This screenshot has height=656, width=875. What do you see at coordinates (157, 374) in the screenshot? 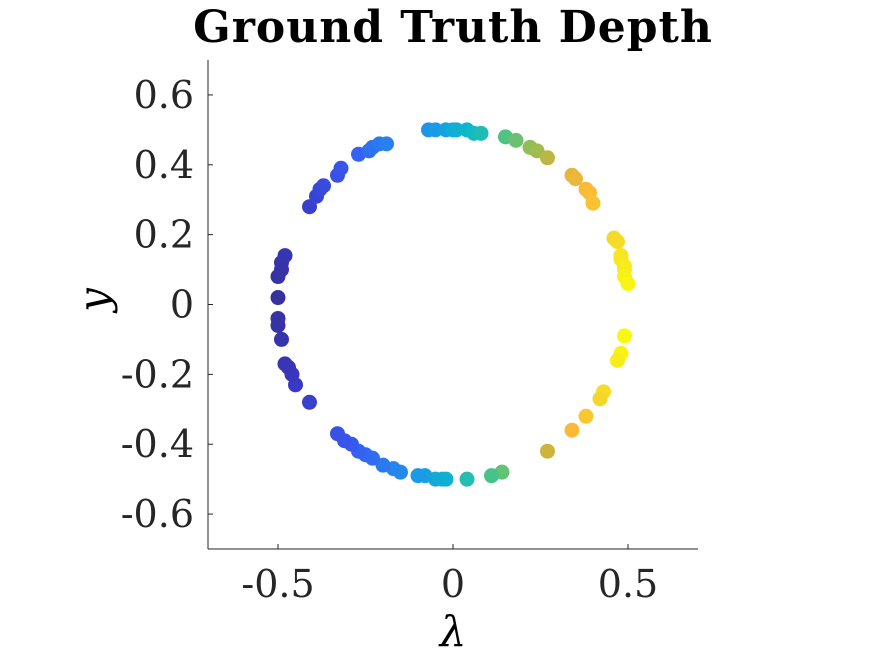
I see `y-tick-label: -0.2` at bounding box center [157, 374].